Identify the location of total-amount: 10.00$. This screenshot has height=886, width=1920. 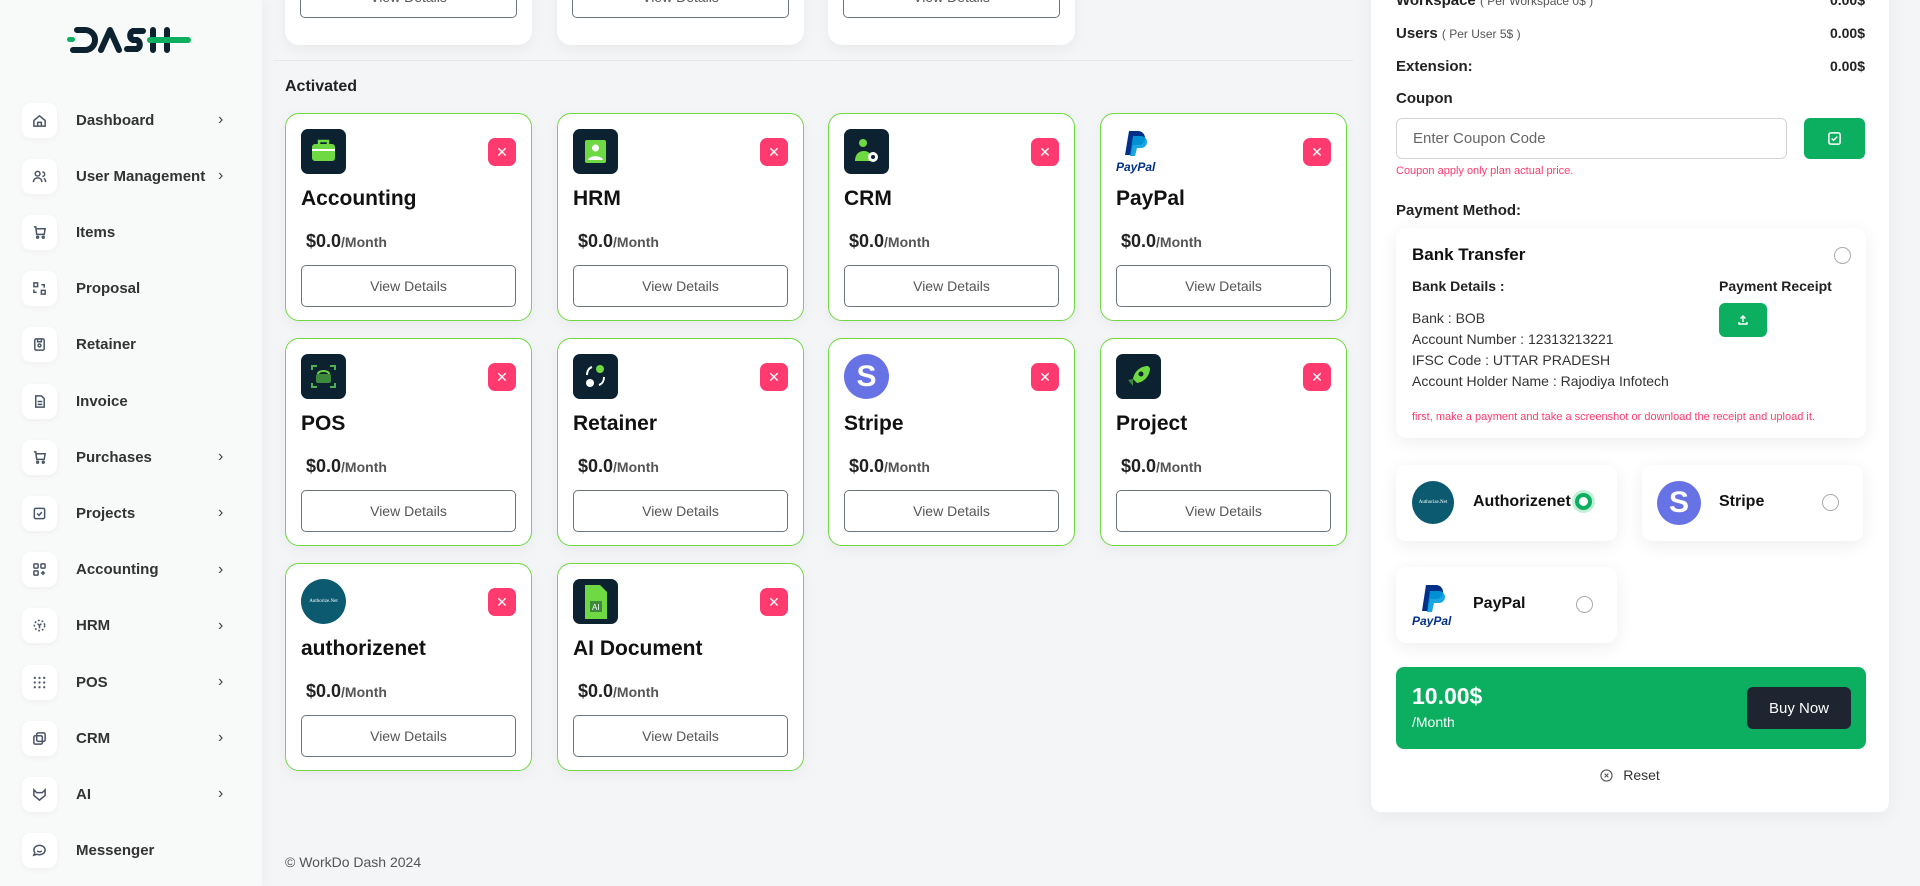
(1447, 696).